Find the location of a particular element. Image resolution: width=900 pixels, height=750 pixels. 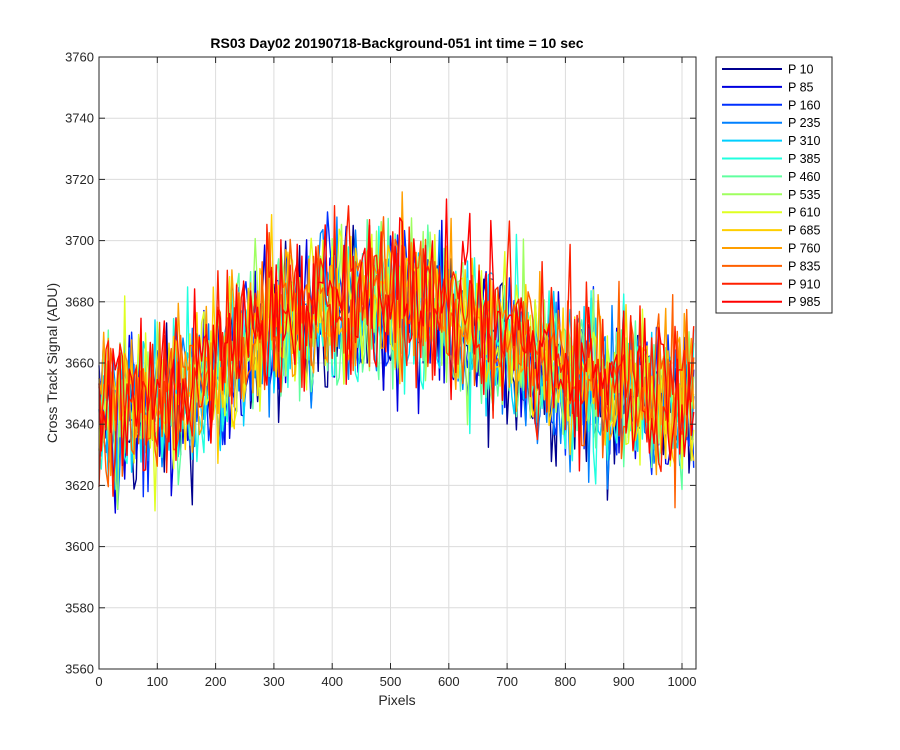

x-tick-label: 700 is located at coordinates (507, 681).